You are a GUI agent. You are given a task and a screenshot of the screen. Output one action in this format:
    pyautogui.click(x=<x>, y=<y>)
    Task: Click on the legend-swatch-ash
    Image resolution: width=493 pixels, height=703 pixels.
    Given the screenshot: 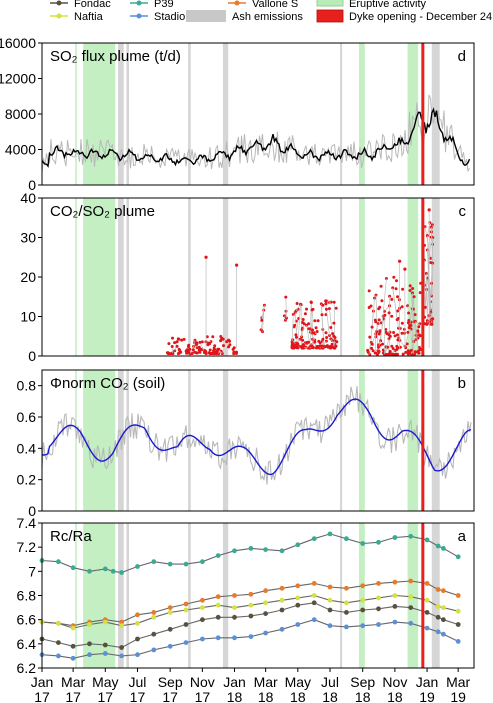 What is the action you would take?
    pyautogui.click(x=206, y=16)
    